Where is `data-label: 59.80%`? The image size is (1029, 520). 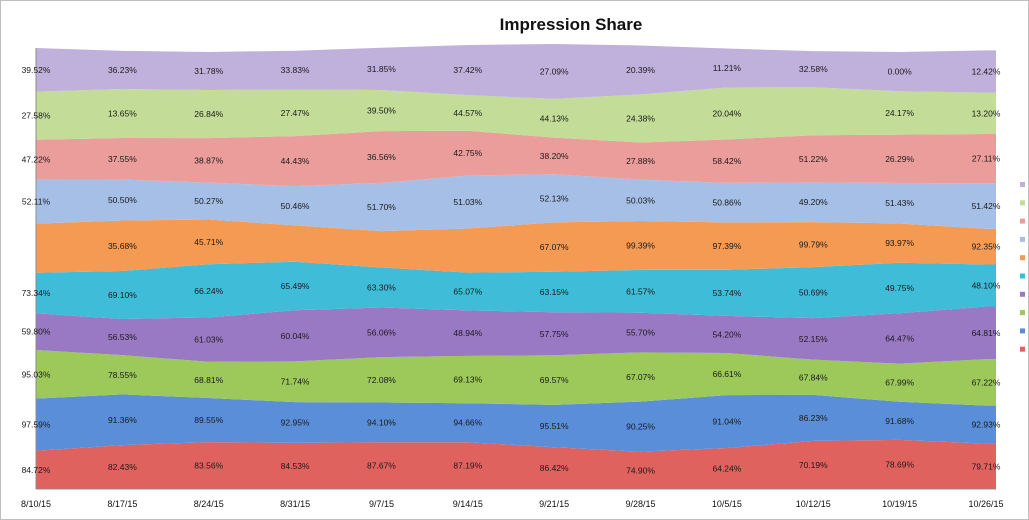
data-label: 59.80% is located at coordinates (36, 332).